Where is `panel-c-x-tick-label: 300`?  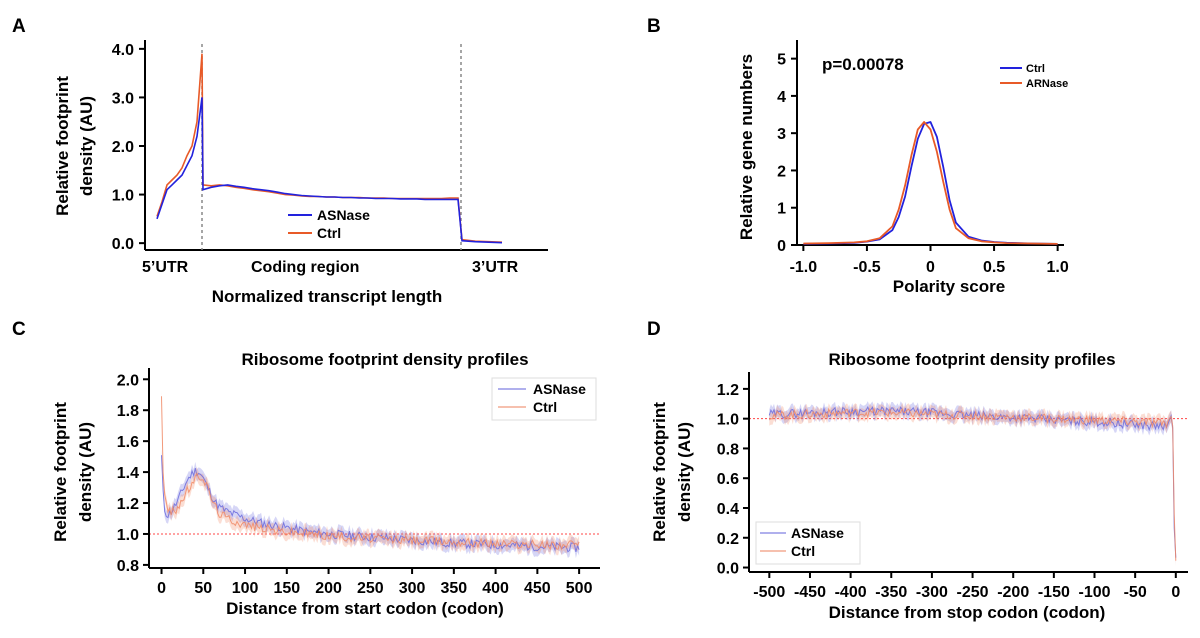
panel-c-x-tick-label: 300 is located at coordinates (412, 588).